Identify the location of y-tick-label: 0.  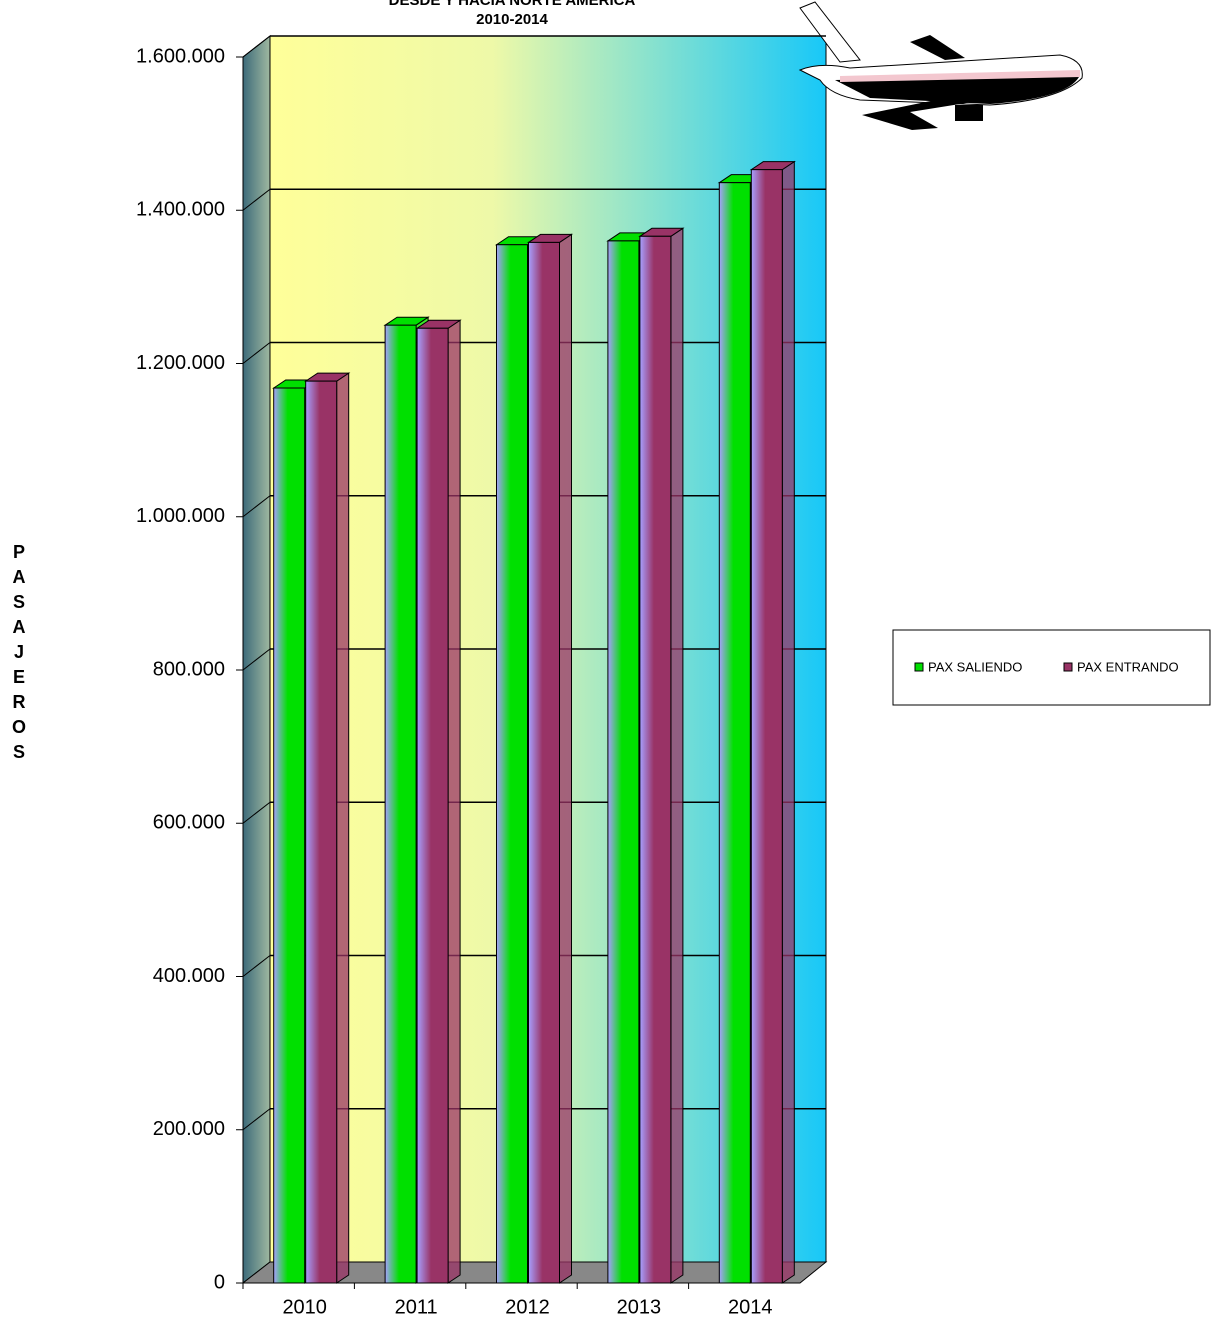
(219, 1282).